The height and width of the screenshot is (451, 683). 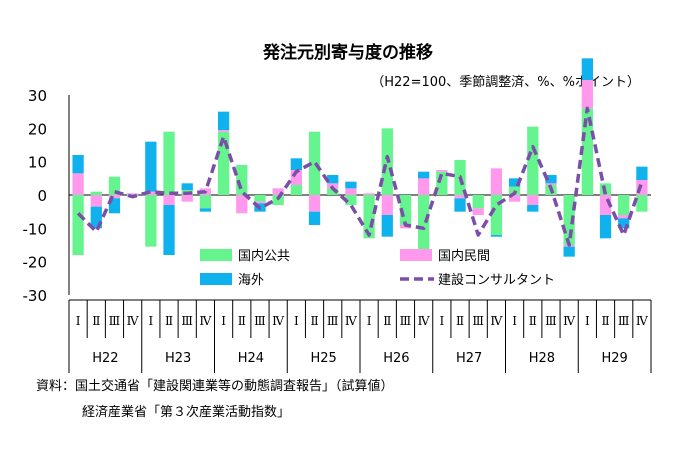 What do you see at coordinates (464, 256) in the screenshot?
I see `legend-label-2: 国内民間` at bounding box center [464, 256].